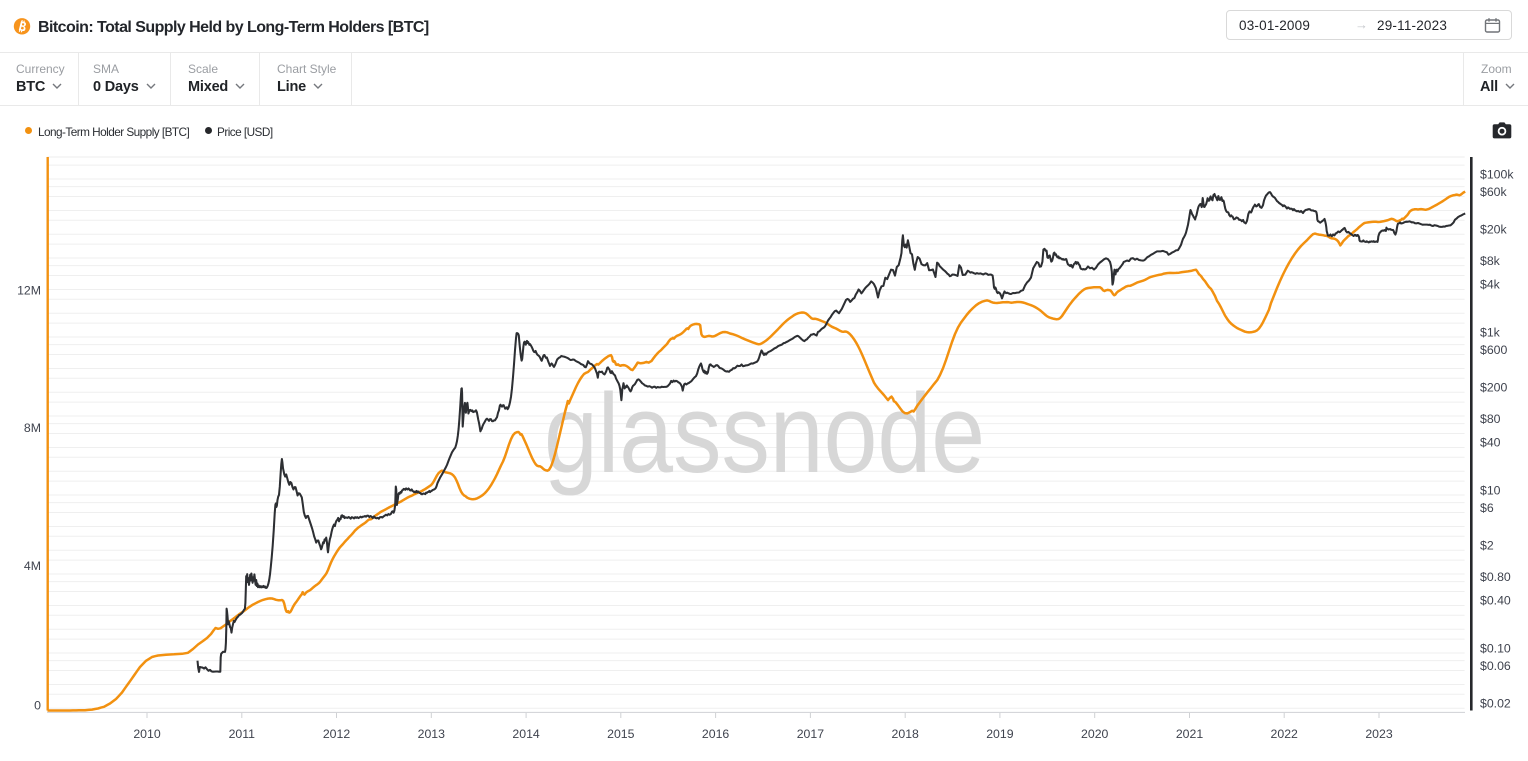 This screenshot has height=761, width=1528. Describe the element at coordinates (1494, 230) in the screenshot. I see `svg-text: $20k` at that location.